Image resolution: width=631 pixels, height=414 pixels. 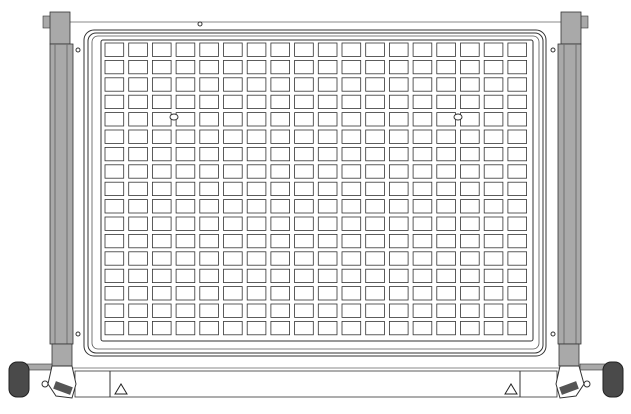 I want to click on side-hole, so click(x=78, y=50).